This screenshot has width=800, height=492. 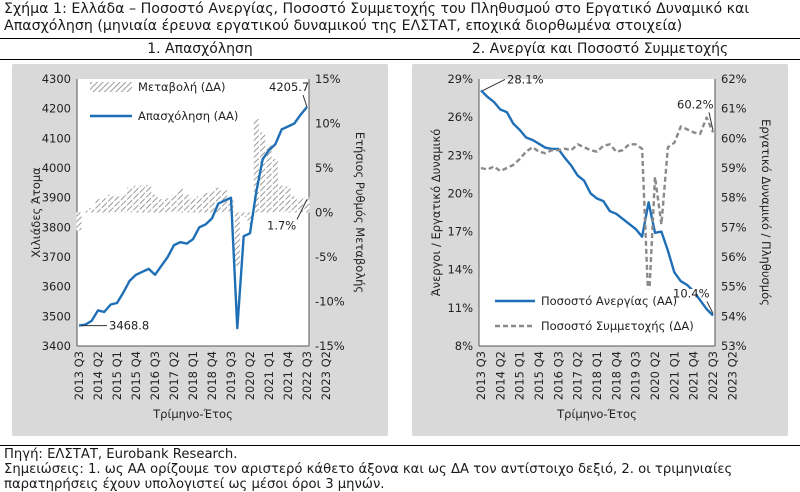 I want to click on y2-tick-label: 15%, so click(x=328, y=79).